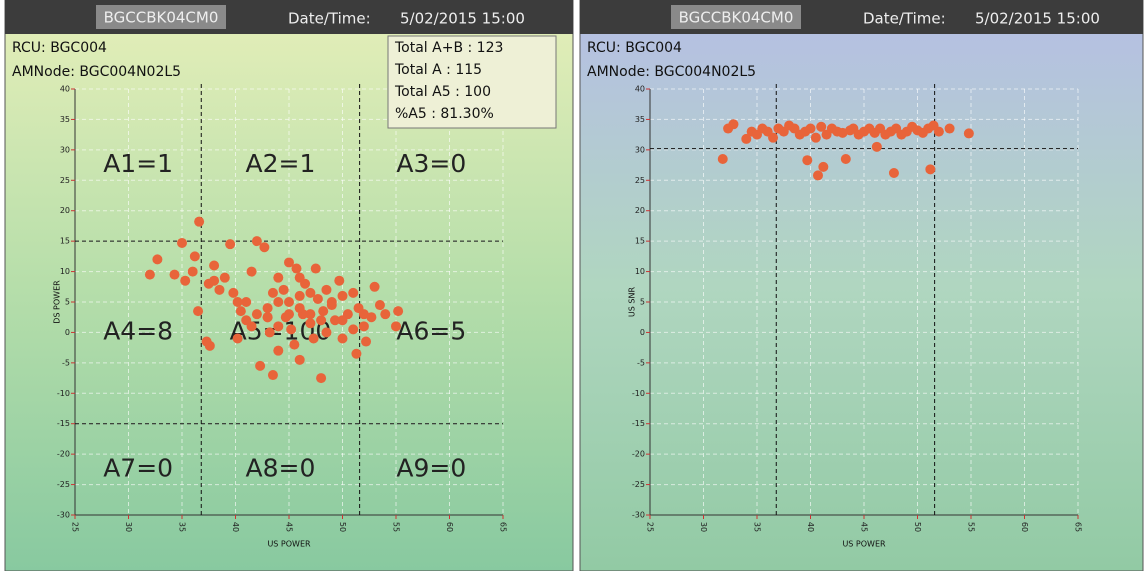  What do you see at coordinates (65, 210) in the screenshot?
I see `y-tick-label: 20` at bounding box center [65, 210].